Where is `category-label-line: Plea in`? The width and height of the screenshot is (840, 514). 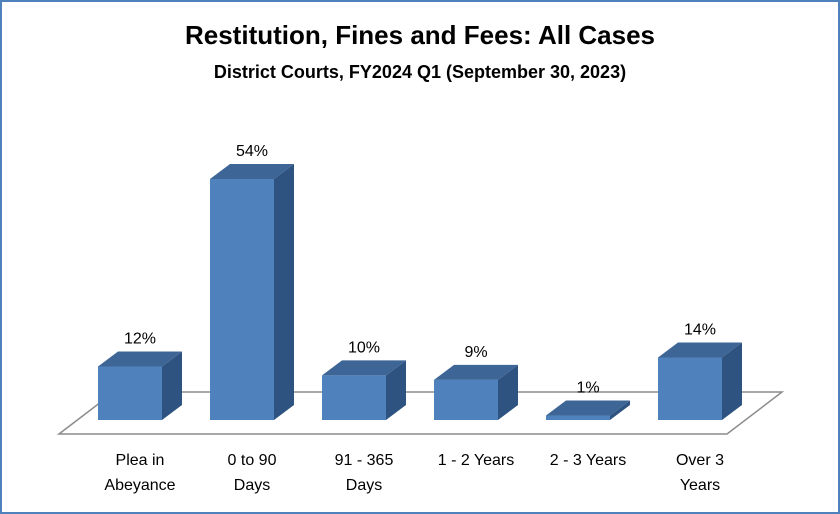
category-label-line: Plea in is located at coordinates (140, 460).